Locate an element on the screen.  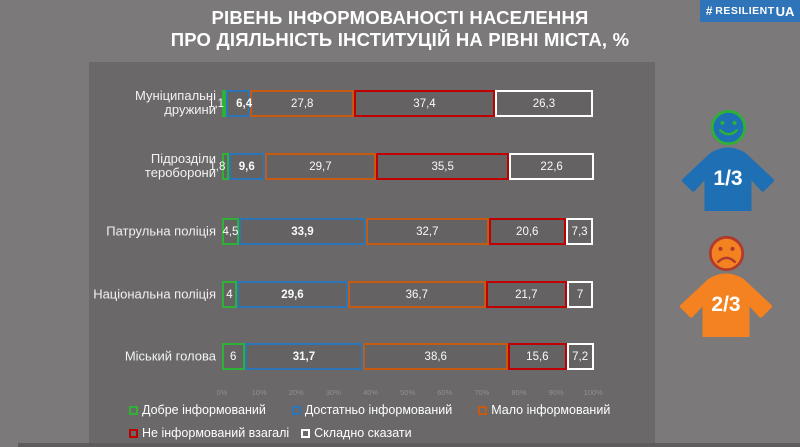
legend-item: Достатньо інформований is located at coordinates (372, 410).